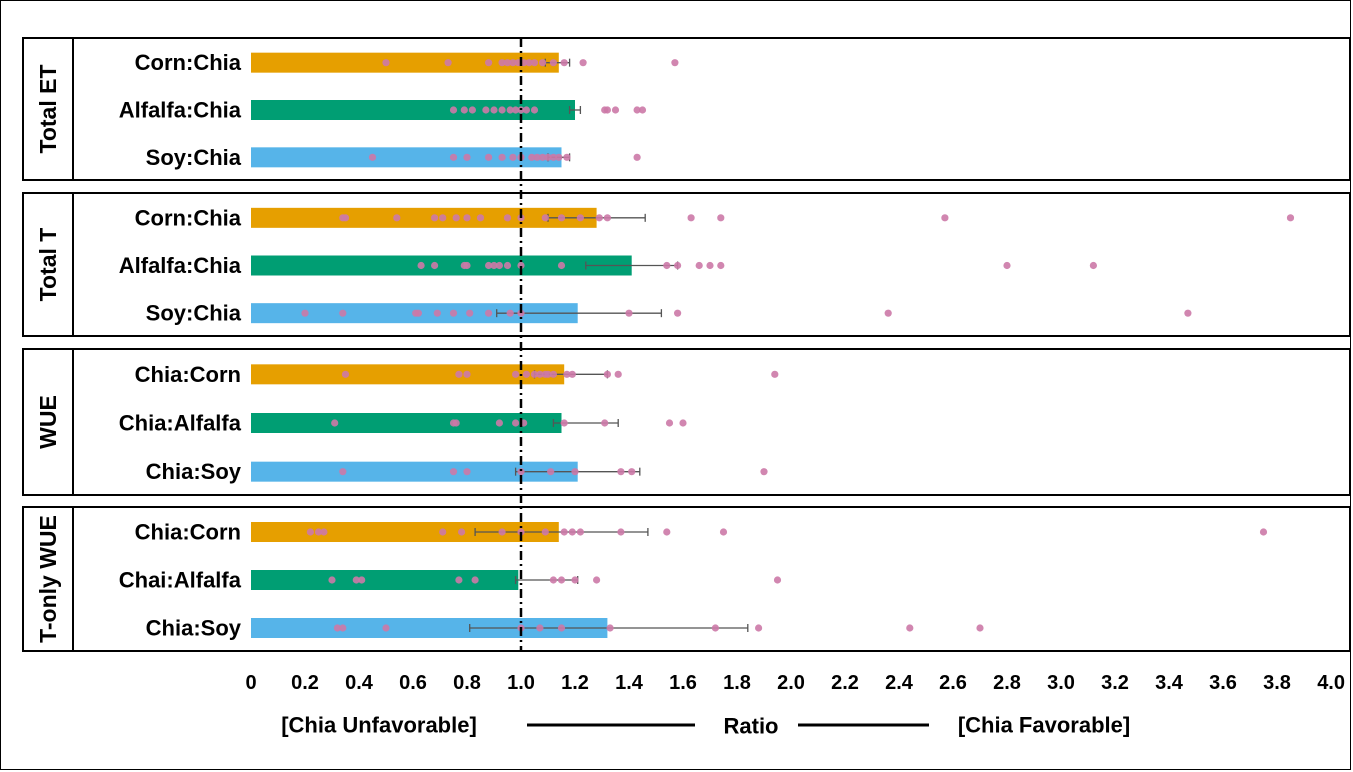 This screenshot has height=772, width=1353. What do you see at coordinates (1277, 683) in the screenshot?
I see `x-tick-label: 3.8` at bounding box center [1277, 683].